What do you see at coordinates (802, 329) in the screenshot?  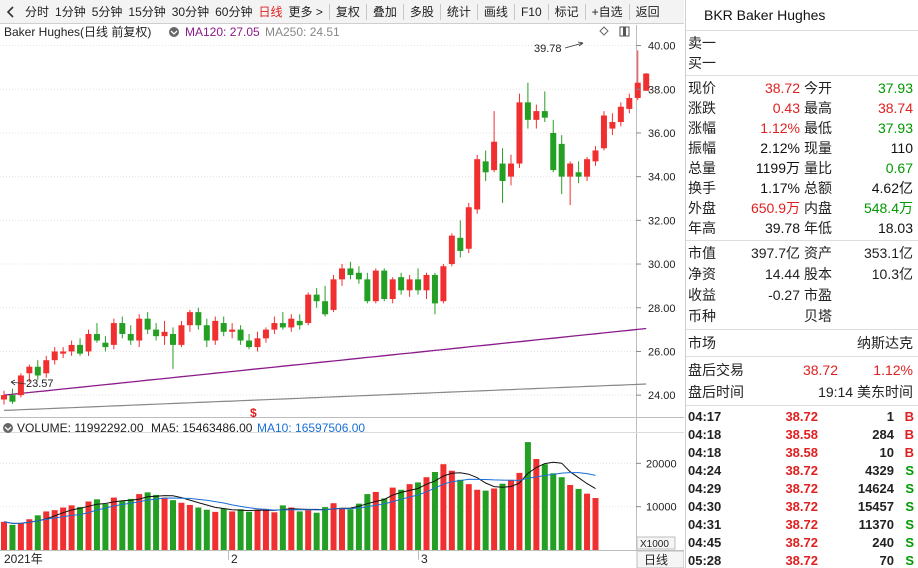 I see `panel-divider` at bounding box center [802, 329].